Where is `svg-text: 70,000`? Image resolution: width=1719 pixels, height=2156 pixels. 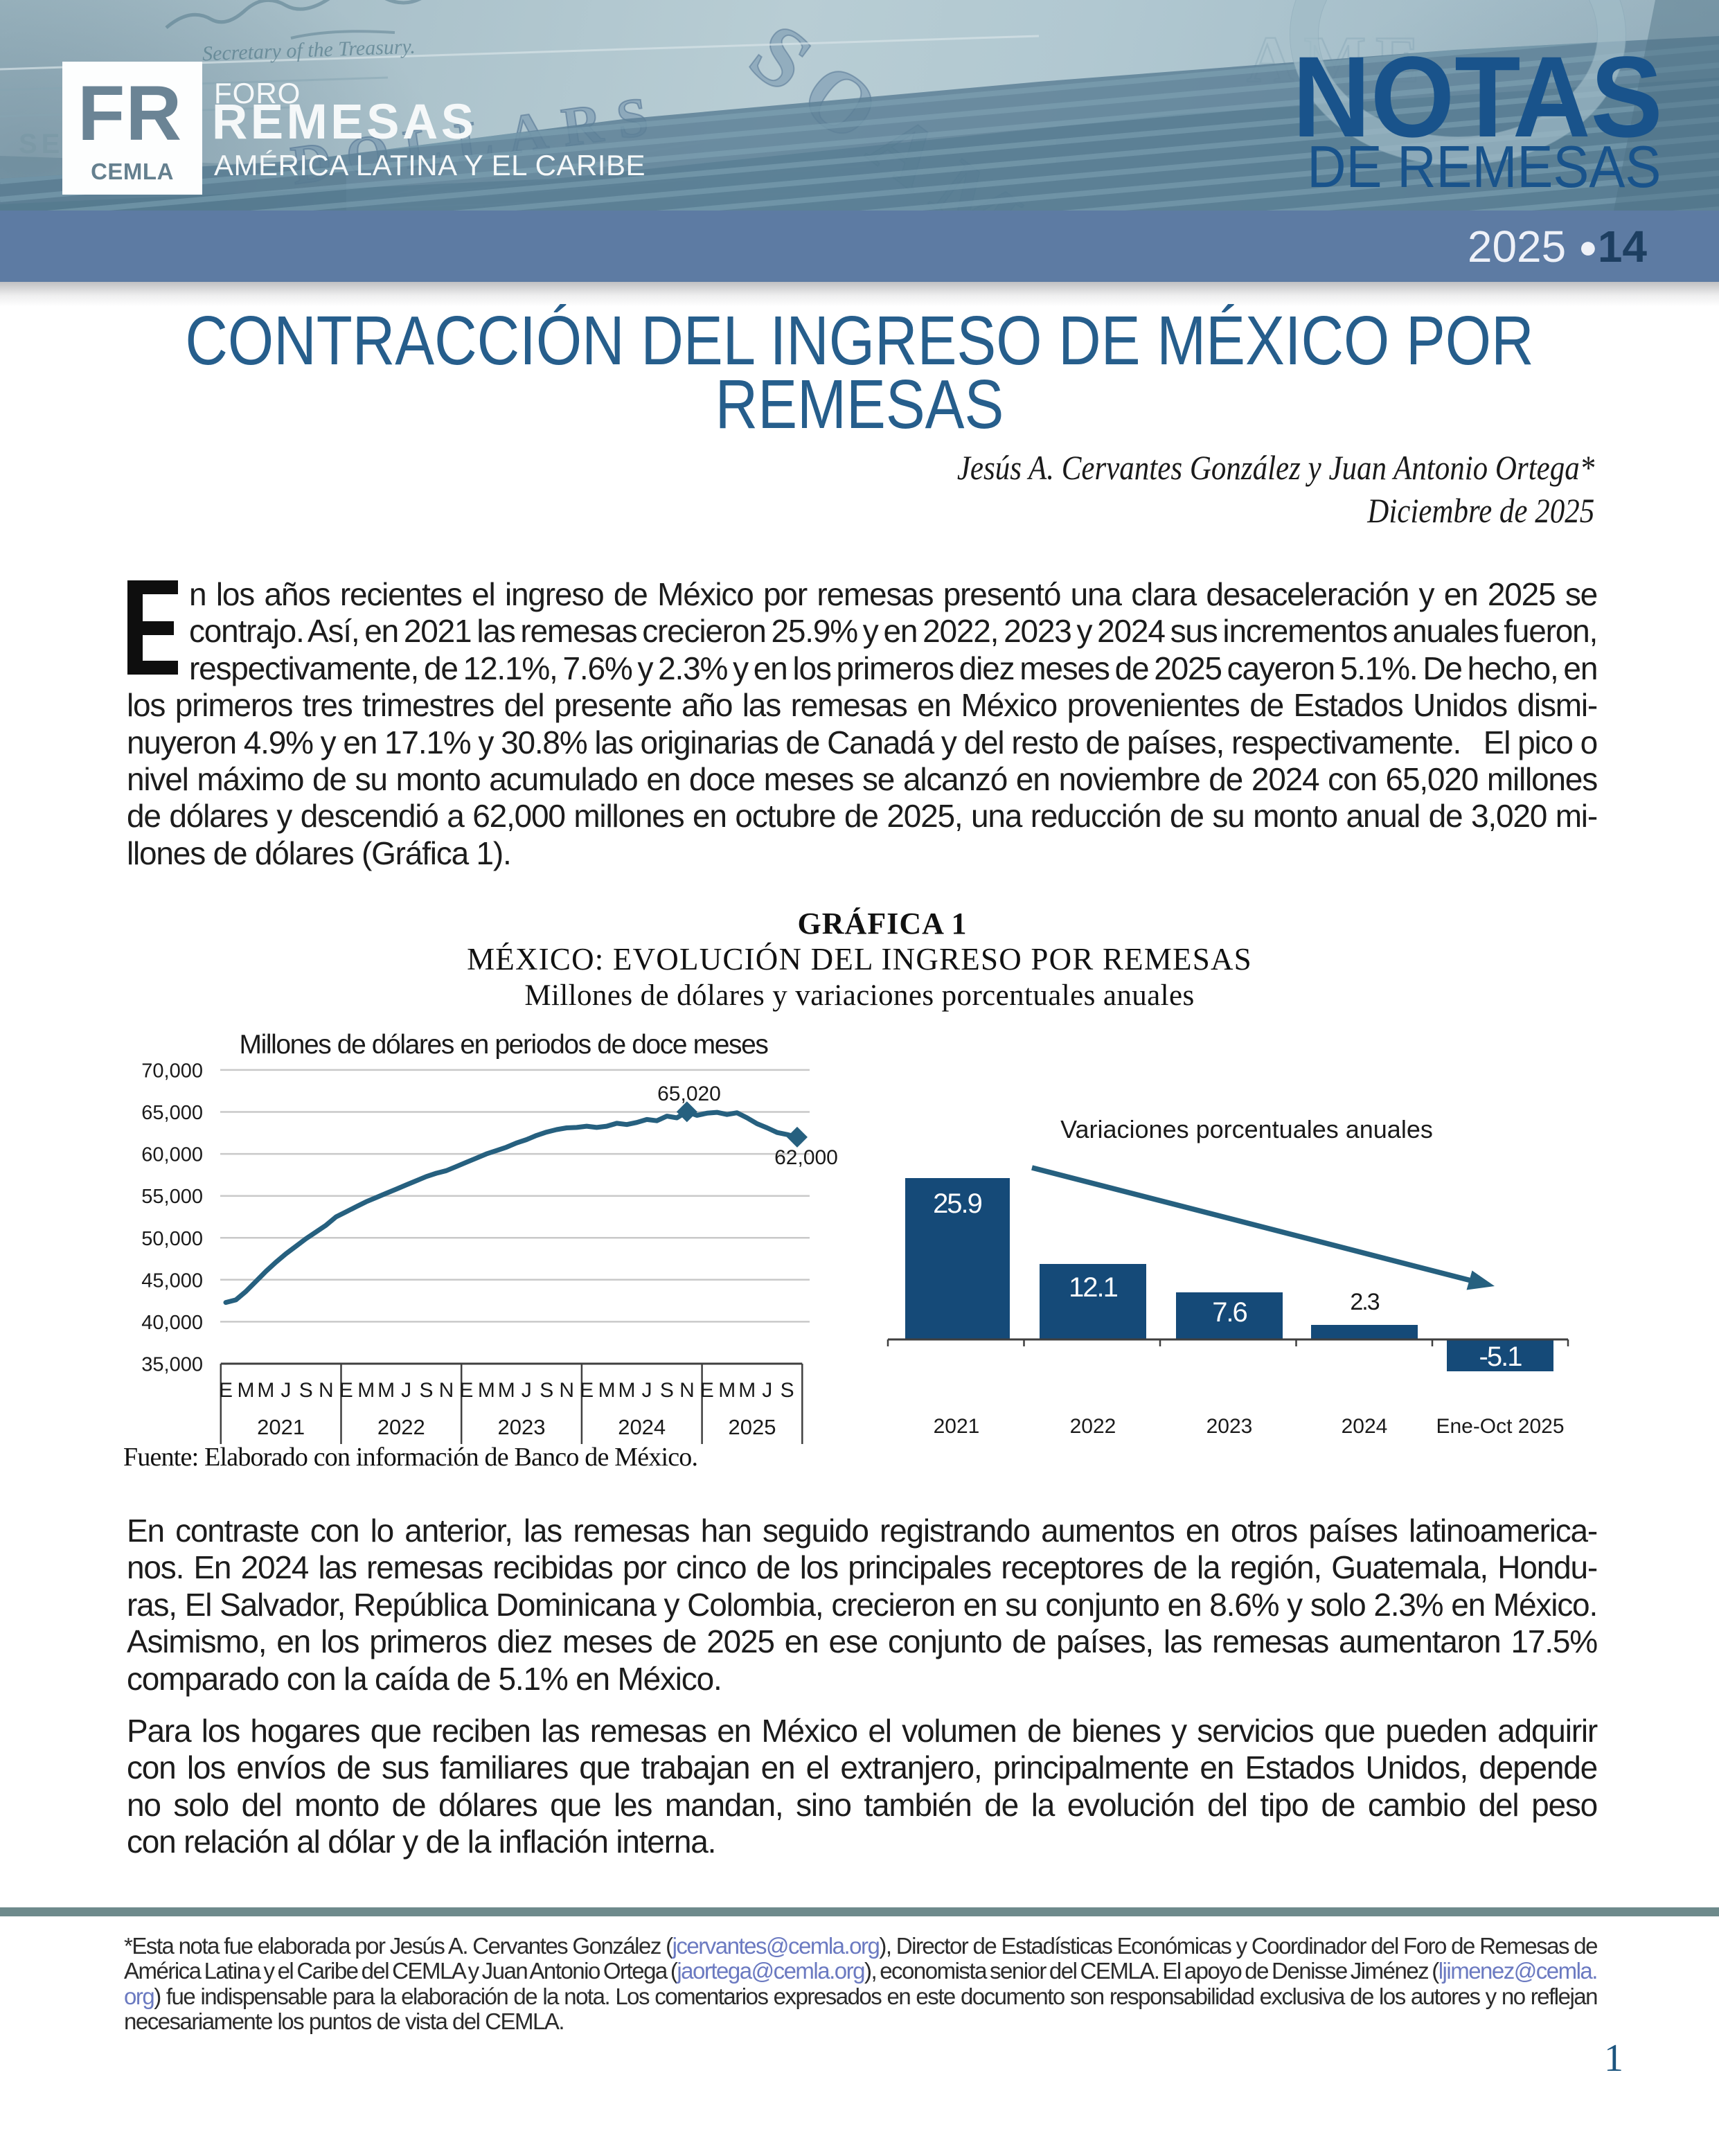
svg-text: 70,000 is located at coordinates (172, 1071).